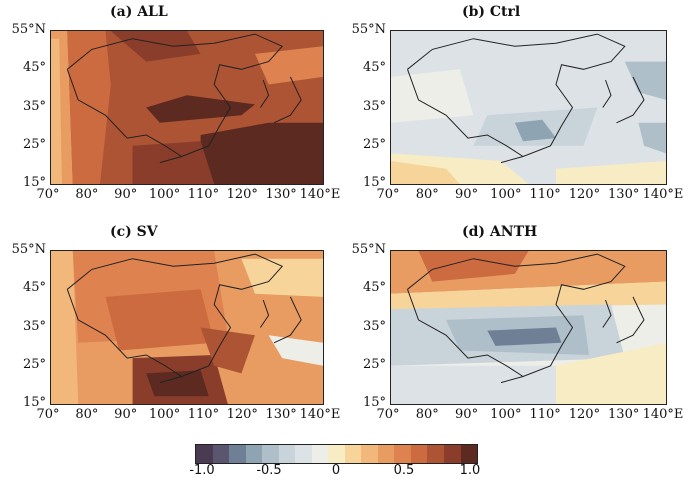  I want to click on panel-title: (d) ANTH, so click(500, 232).